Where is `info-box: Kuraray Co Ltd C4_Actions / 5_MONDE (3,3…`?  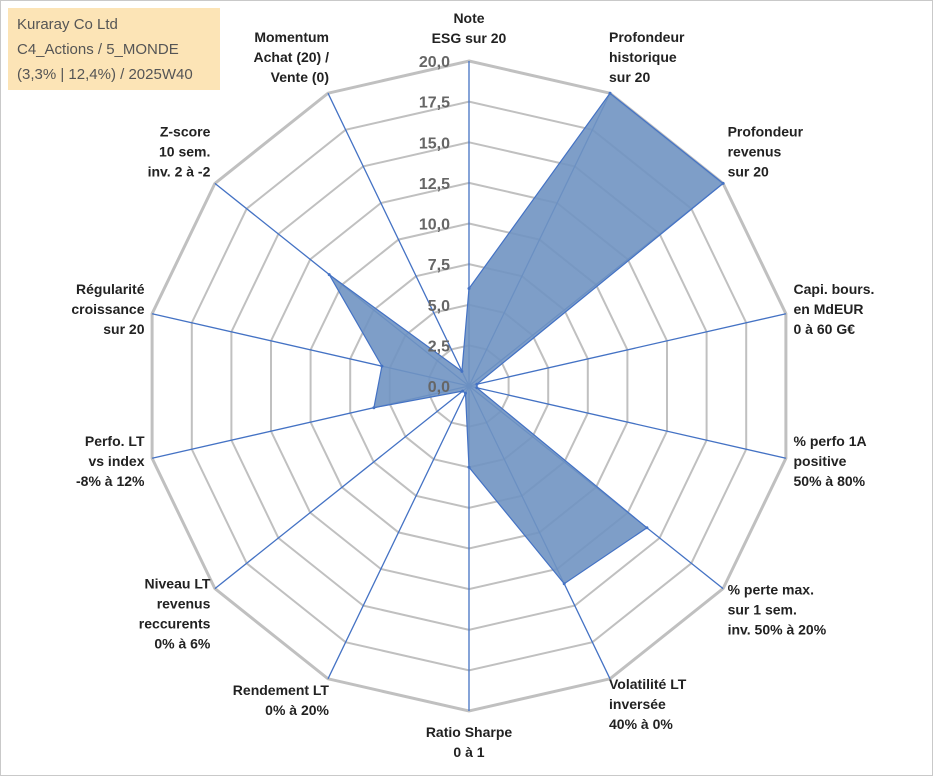 info-box: Kuraray Co Ltd C4_Actions / 5_MONDE (3,3… is located at coordinates (114, 49).